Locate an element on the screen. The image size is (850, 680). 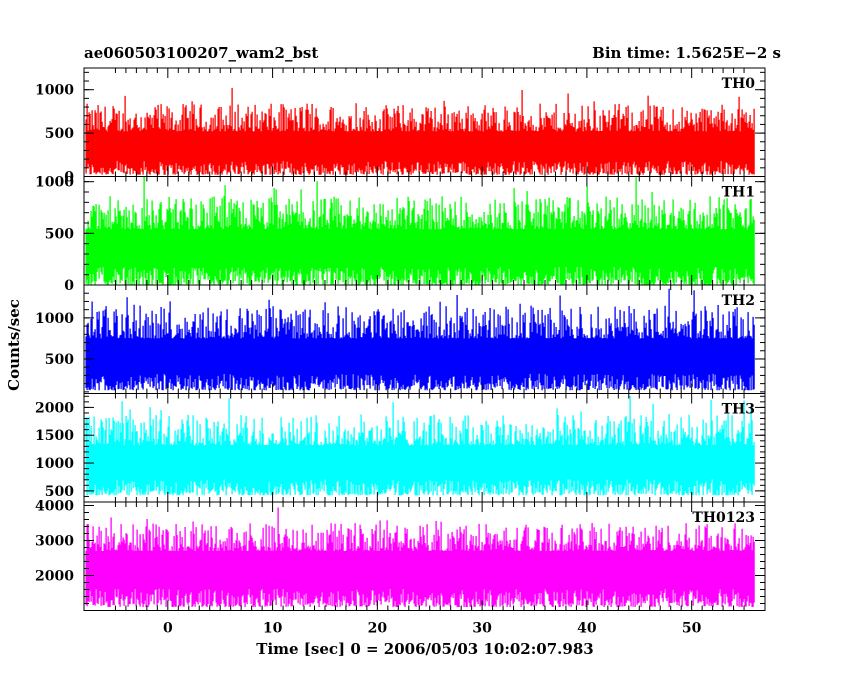
x-tick-label: 20 is located at coordinates (378, 629).